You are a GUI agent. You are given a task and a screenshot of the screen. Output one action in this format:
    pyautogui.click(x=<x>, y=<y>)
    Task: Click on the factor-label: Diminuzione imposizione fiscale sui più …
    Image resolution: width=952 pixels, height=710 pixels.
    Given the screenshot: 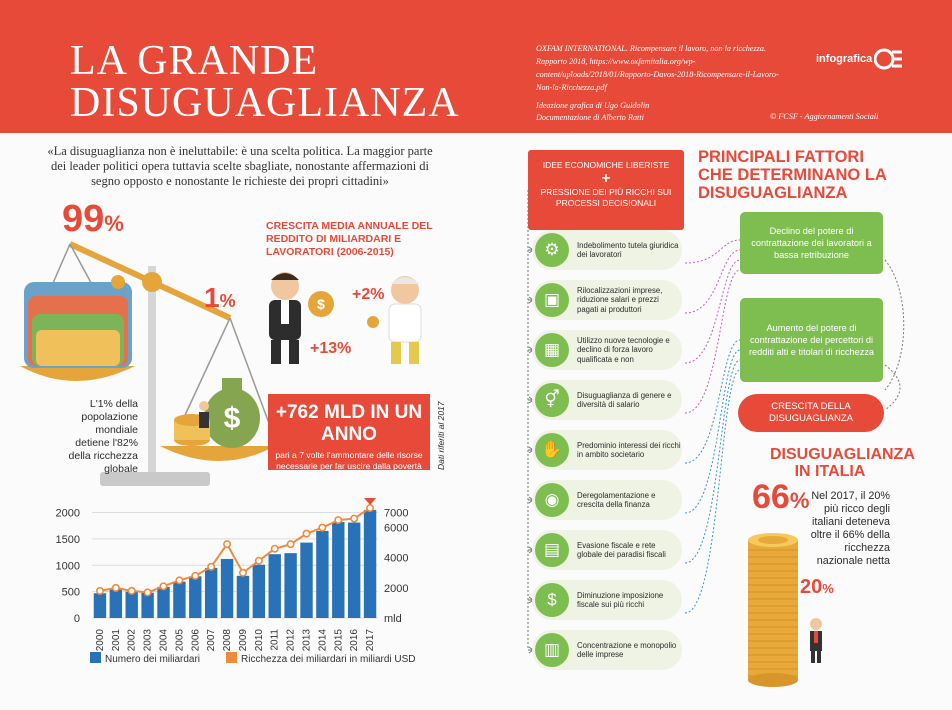 What is the action you would take?
    pyautogui.click(x=620, y=600)
    